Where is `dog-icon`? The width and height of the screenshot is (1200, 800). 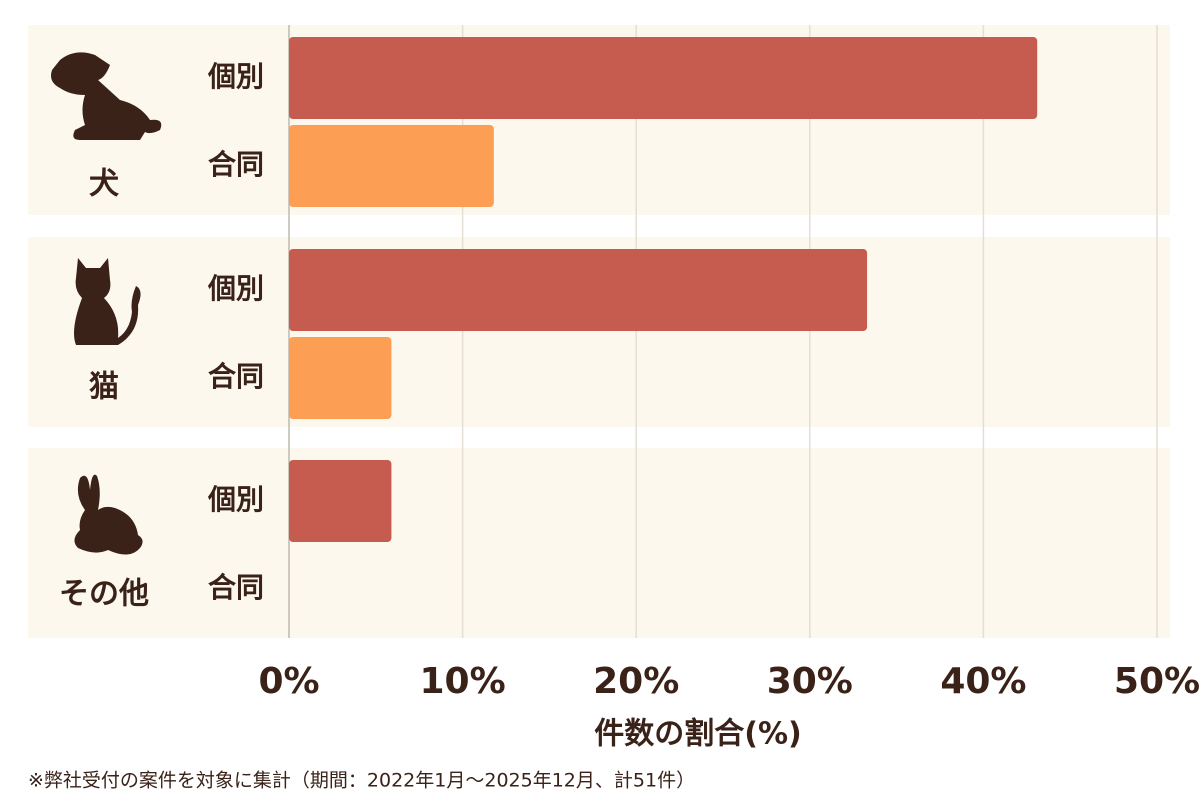 dog-icon is located at coordinates (106, 96).